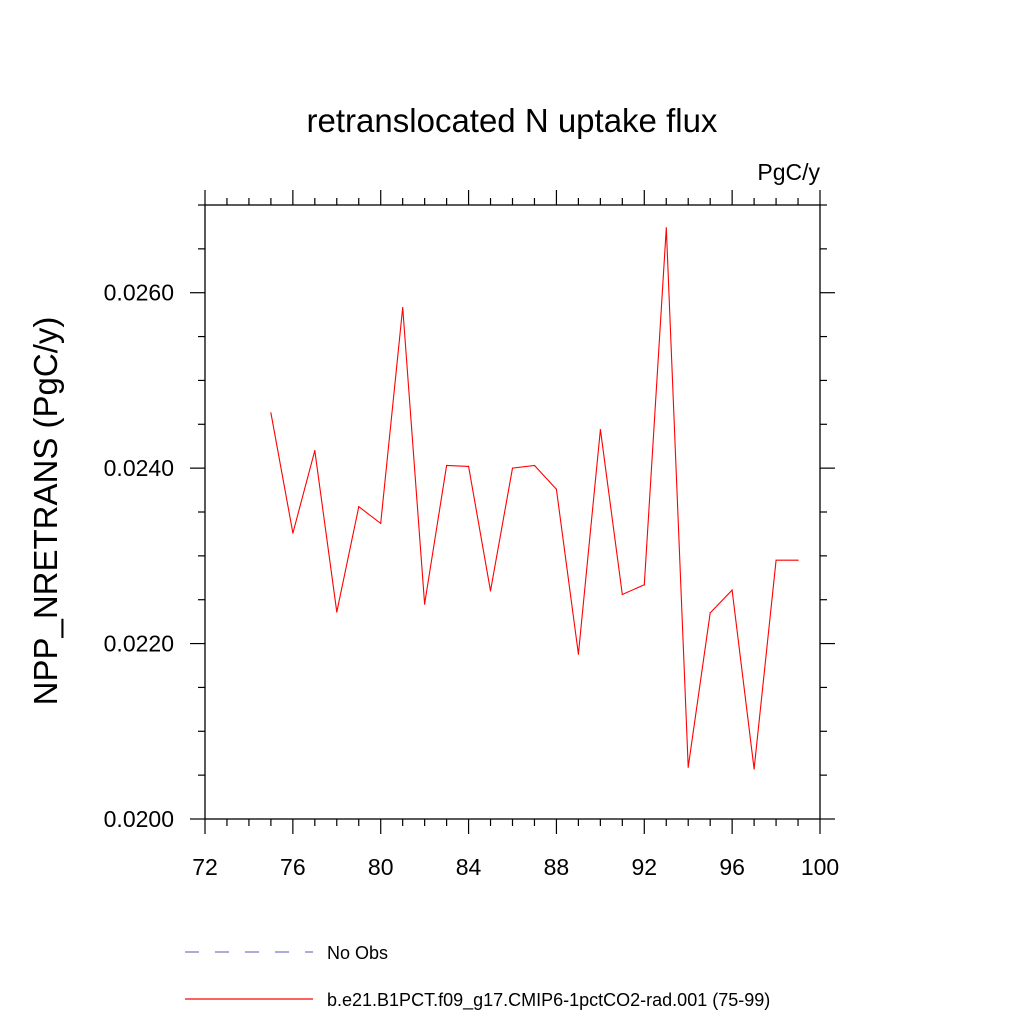  Describe the element at coordinates (139, 644) in the screenshot. I see `y-tick-label: 0.0220` at that location.